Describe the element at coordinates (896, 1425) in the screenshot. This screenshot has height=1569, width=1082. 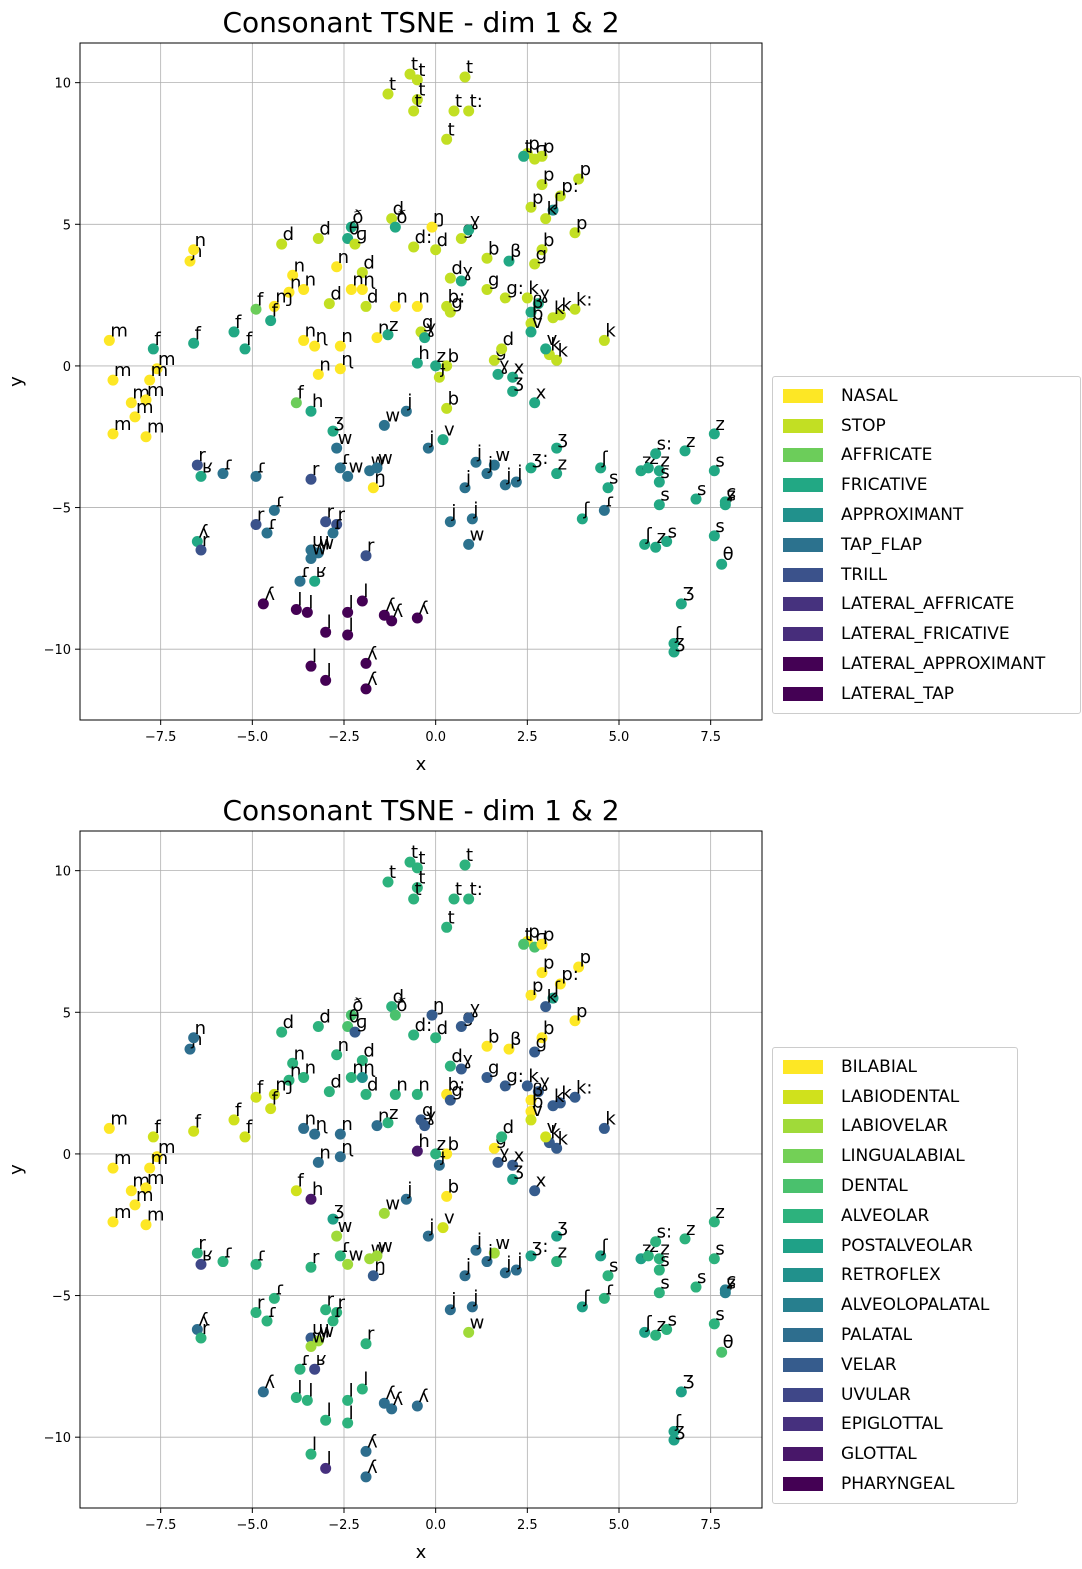
I see `legend-item: EPIGLOTTAL` at that location.